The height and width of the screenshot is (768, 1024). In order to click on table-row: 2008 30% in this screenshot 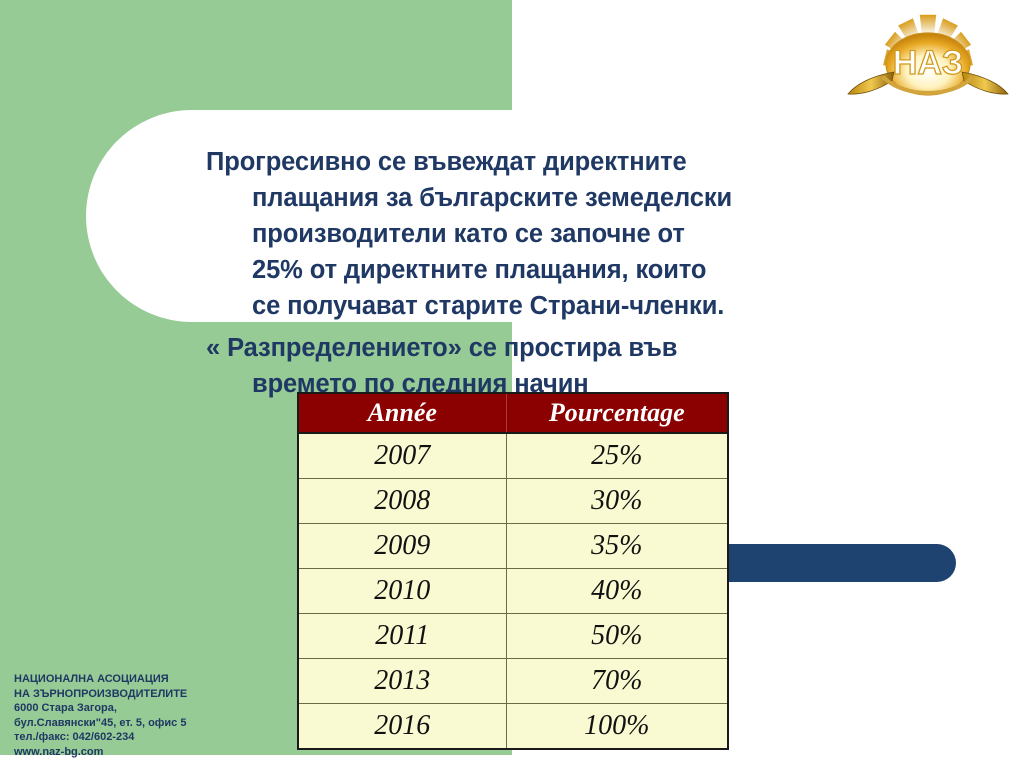, I will do `click(513, 501)`.